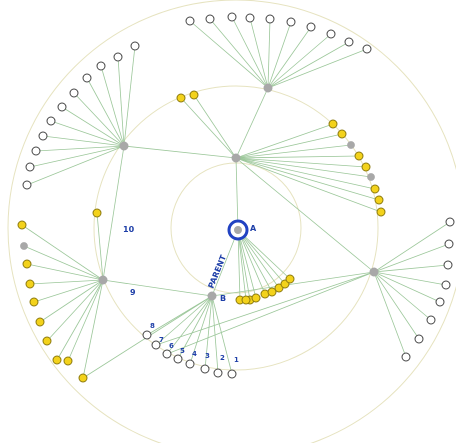 The height and width of the screenshot is (443, 456). I want to click on node-9-label: 9, so click(133, 292).